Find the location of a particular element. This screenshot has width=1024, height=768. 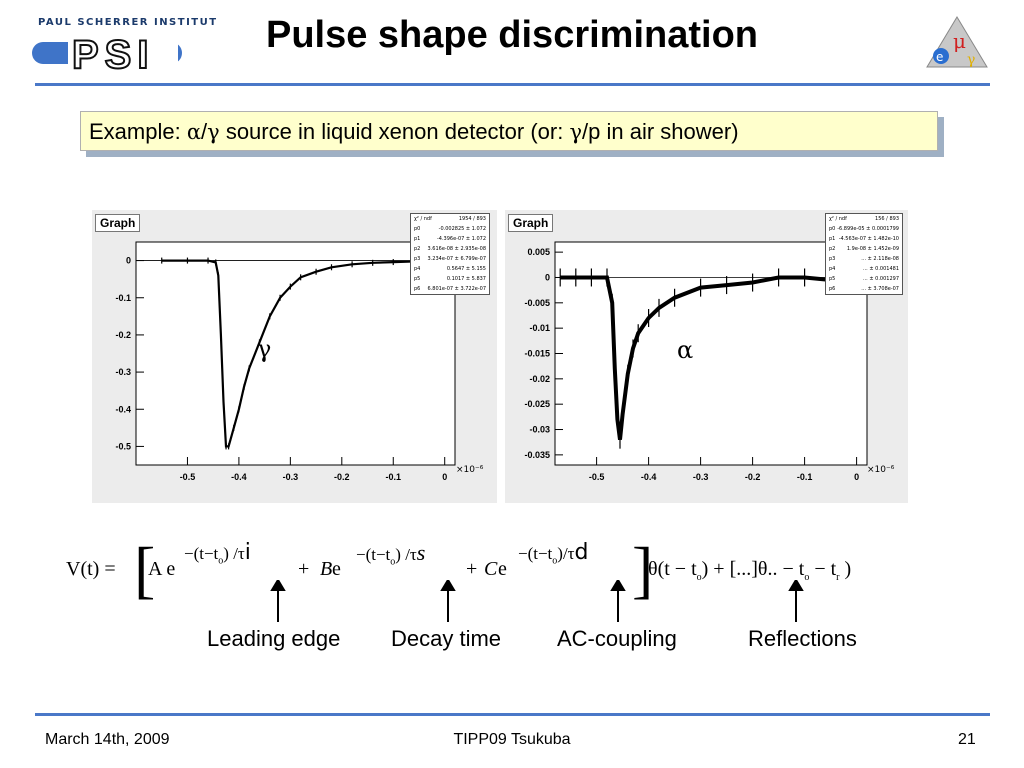

fit-stat-row: p5 0.1017 ± 5.837 is located at coordinates (450, 279).